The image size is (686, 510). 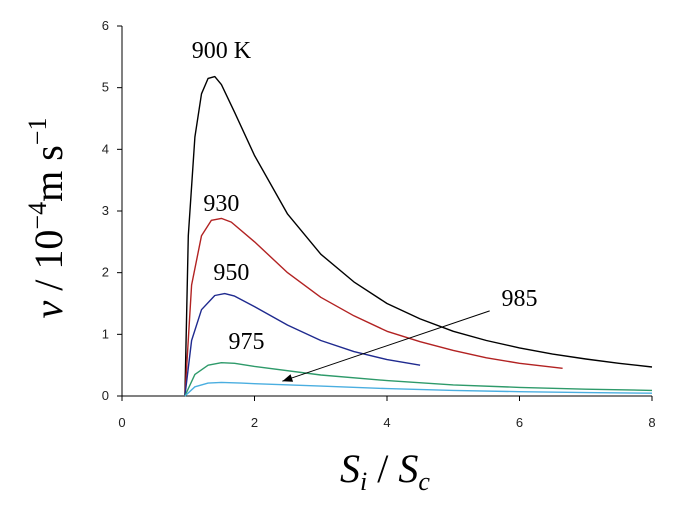 I want to click on curve-label: 900 K, so click(x=222, y=51).